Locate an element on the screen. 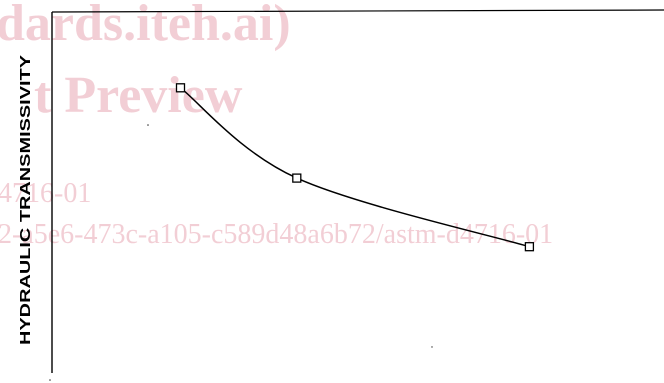 The image size is (664, 383). watermark-line-1: dards.iteh.ai) is located at coordinates (145, 26).